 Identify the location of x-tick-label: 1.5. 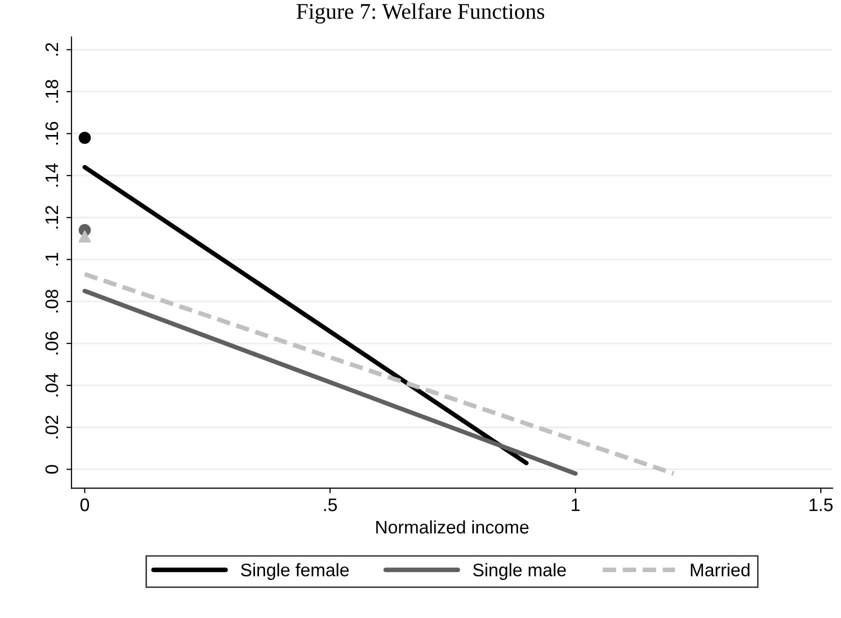
(821, 505).